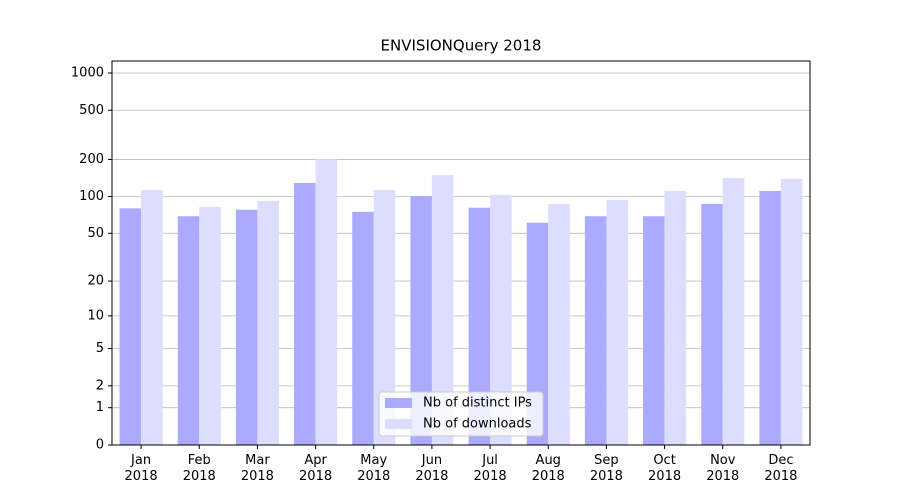 Image resolution: width=900 pixels, height=500 pixels. Describe the element at coordinates (91, 159) in the screenshot. I see `y-tick-label: 200` at that location.